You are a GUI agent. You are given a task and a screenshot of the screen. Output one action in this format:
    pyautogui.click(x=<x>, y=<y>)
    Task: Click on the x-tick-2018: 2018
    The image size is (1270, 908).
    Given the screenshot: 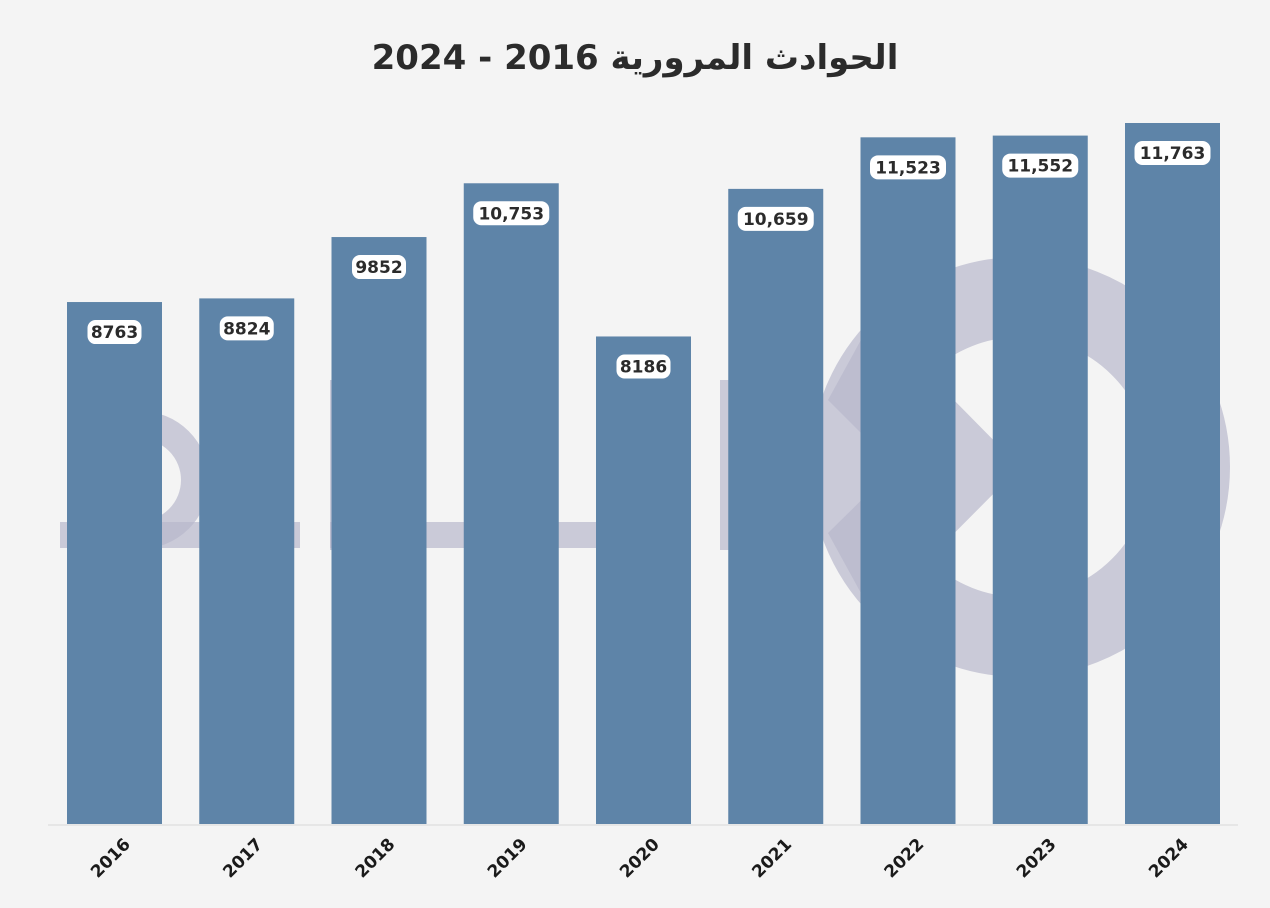 What is the action you would take?
    pyautogui.click(x=376, y=859)
    